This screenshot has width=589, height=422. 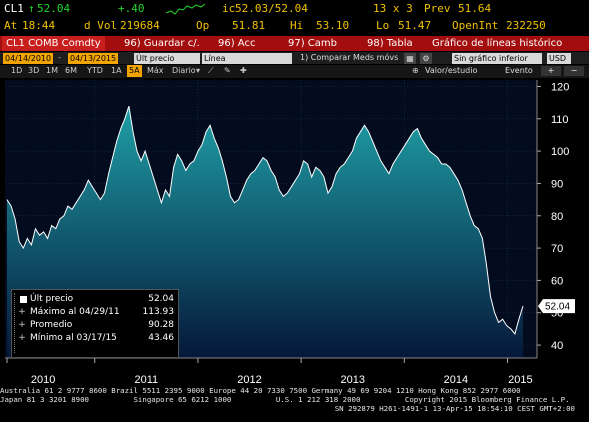 What do you see at coordinates (560, 120) in the screenshot?
I see `y-tick-label-110: 110` at bounding box center [560, 120].